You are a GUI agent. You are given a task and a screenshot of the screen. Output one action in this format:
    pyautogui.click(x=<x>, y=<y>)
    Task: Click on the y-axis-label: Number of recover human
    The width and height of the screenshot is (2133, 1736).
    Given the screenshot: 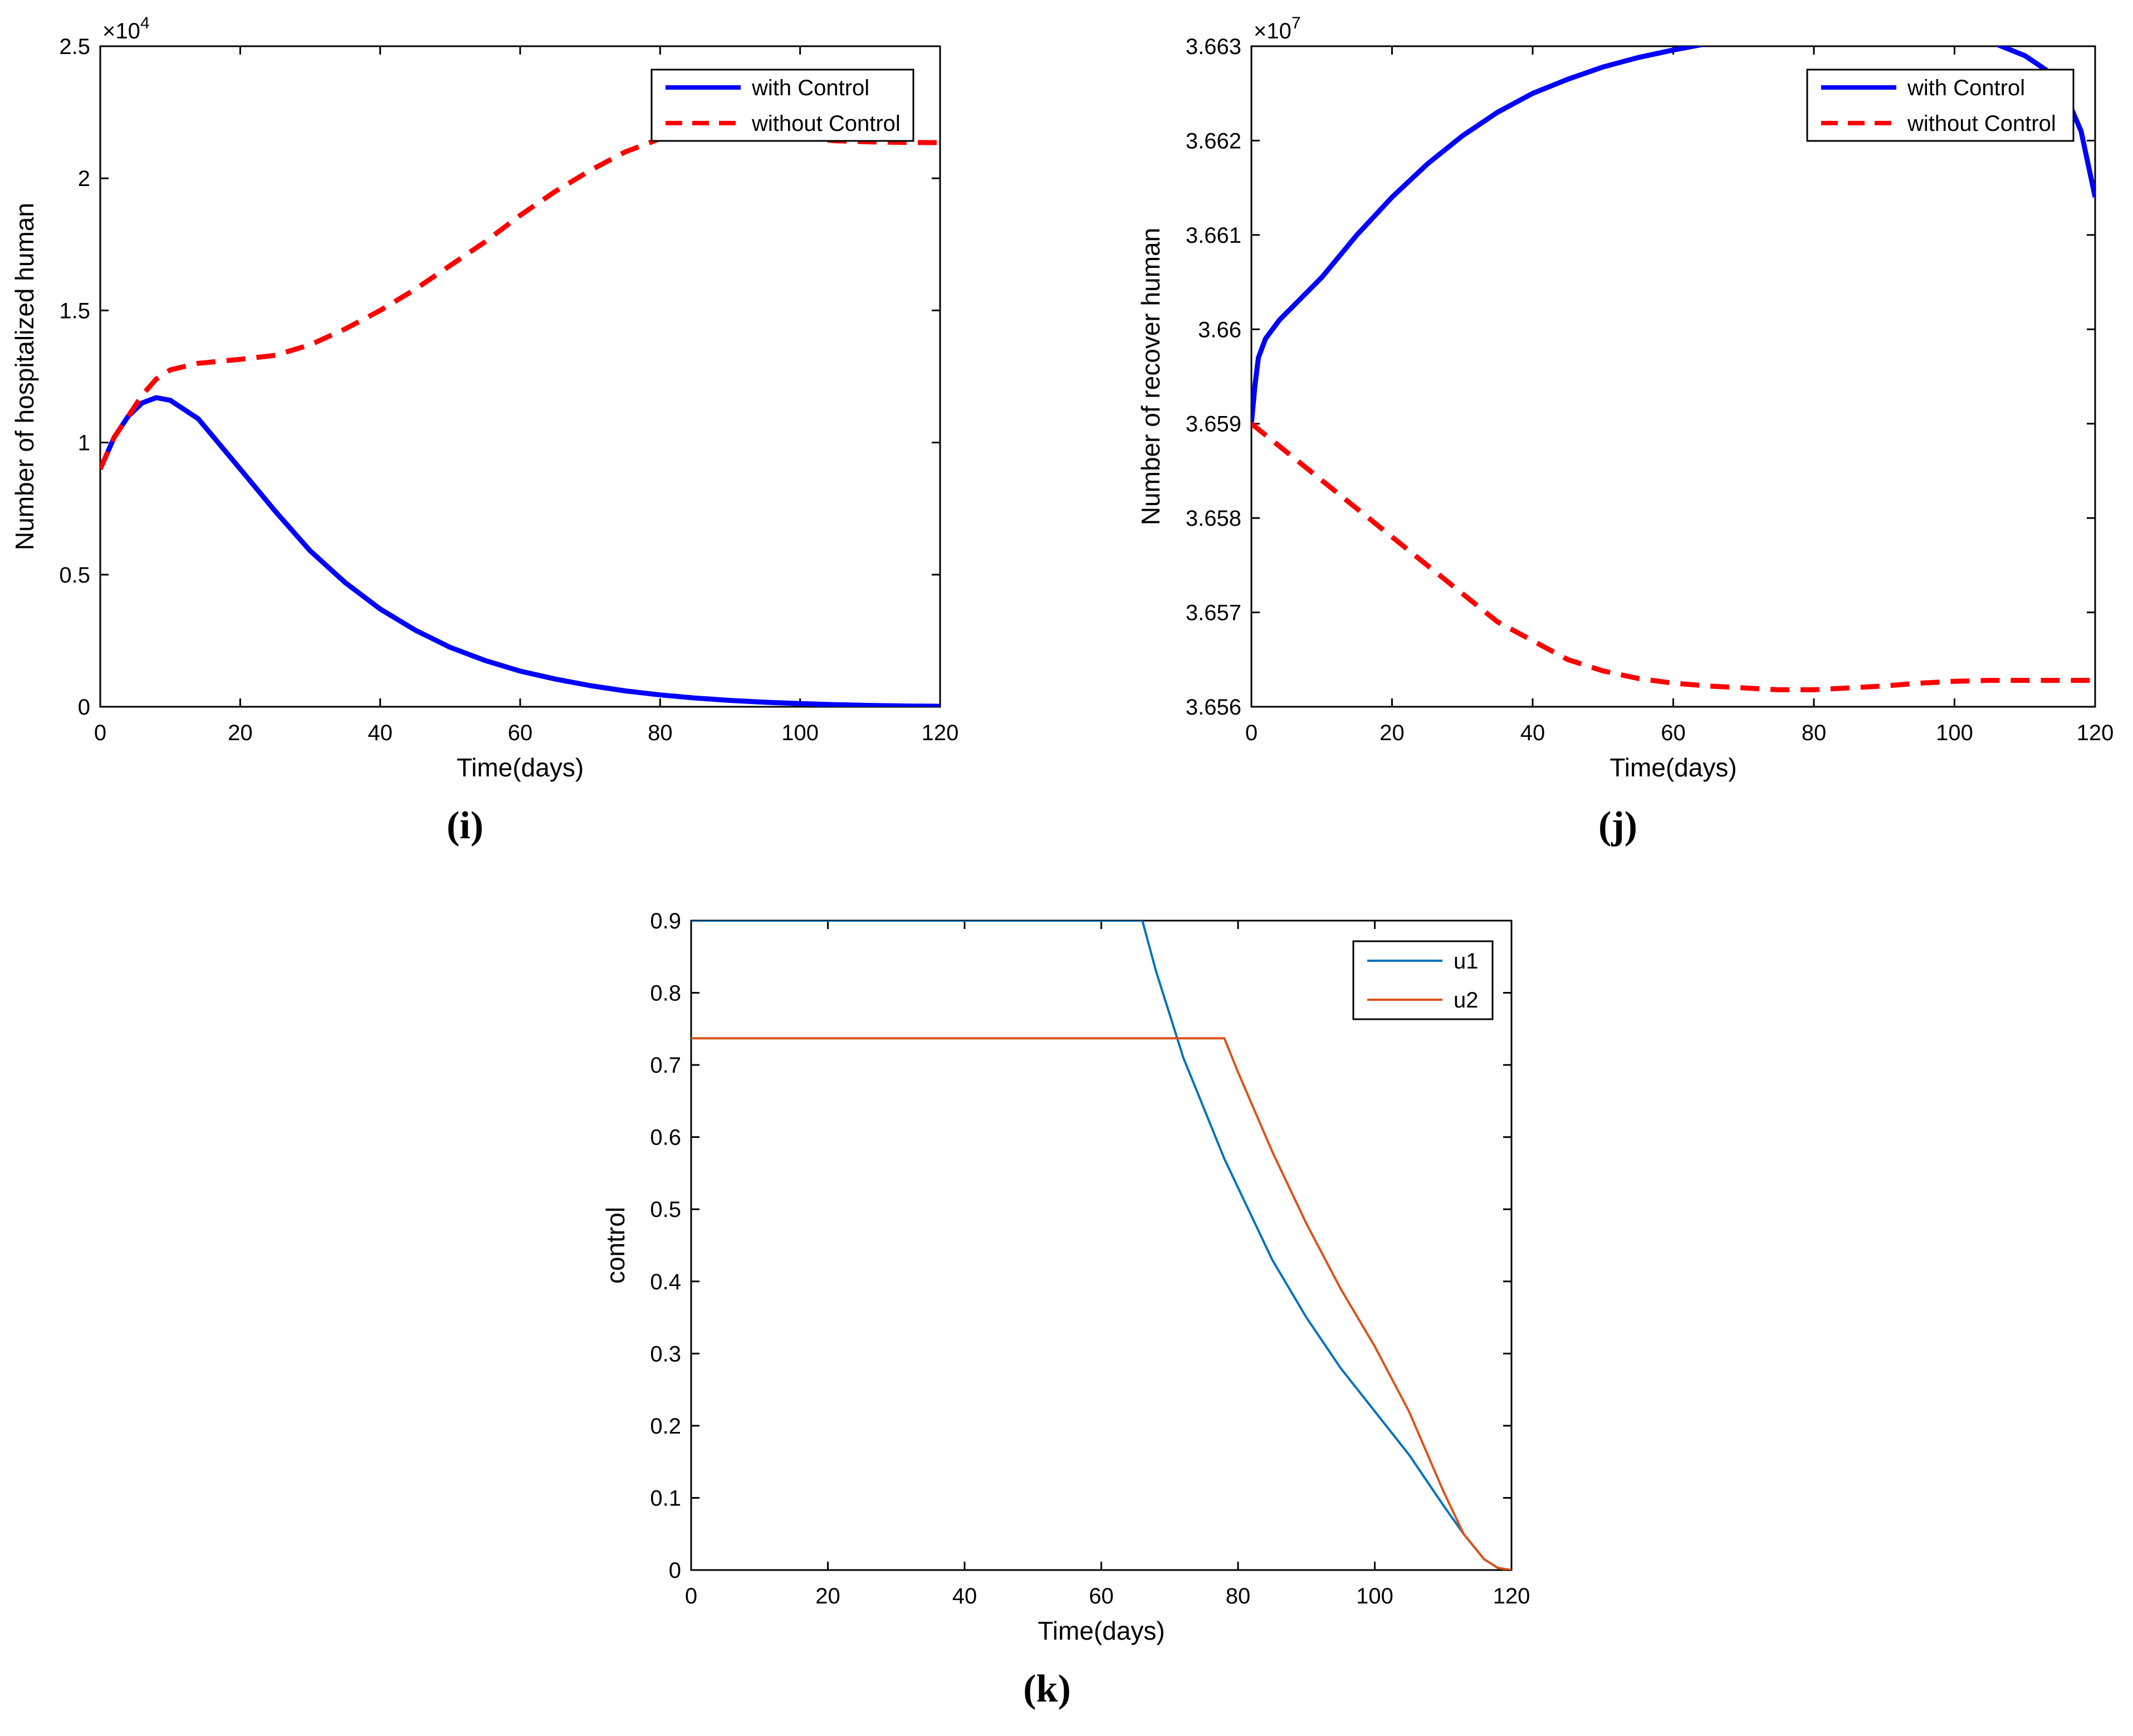 What is the action you would take?
    pyautogui.click(x=1150, y=377)
    